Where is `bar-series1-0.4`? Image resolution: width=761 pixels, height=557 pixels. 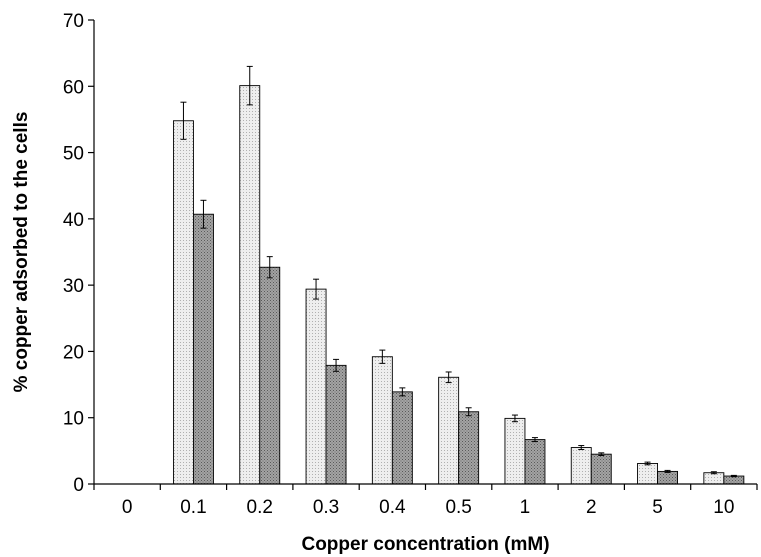 bar-series1-0.4 is located at coordinates (382, 420).